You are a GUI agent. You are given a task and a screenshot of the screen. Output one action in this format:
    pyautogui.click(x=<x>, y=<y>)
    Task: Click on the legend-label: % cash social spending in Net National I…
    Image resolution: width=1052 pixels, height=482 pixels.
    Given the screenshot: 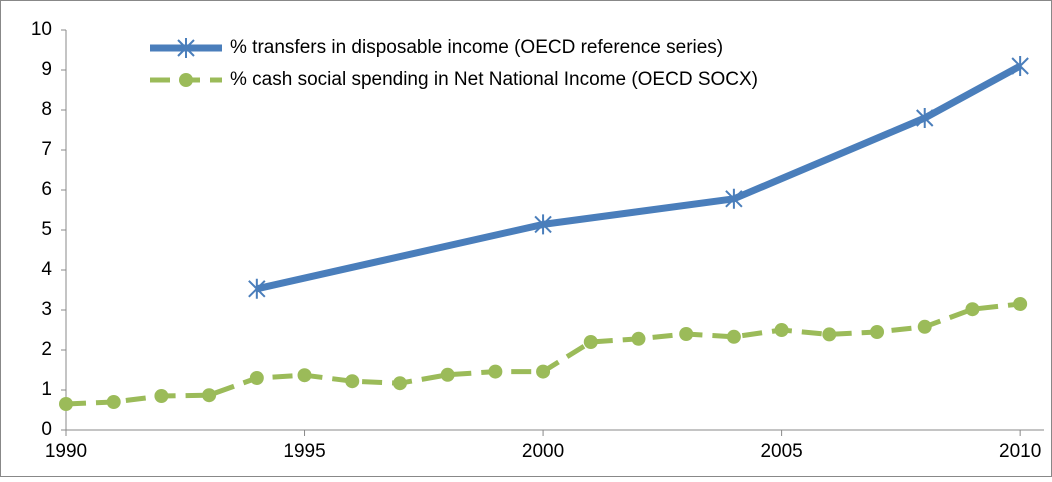 What is the action you would take?
    pyautogui.click(x=494, y=79)
    